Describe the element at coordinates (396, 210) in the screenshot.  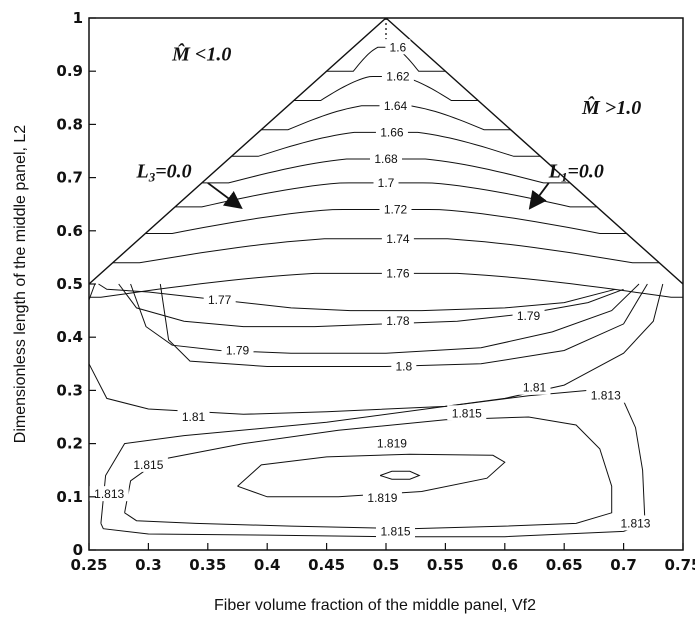
I see `contour-label: 1.72` at that location.